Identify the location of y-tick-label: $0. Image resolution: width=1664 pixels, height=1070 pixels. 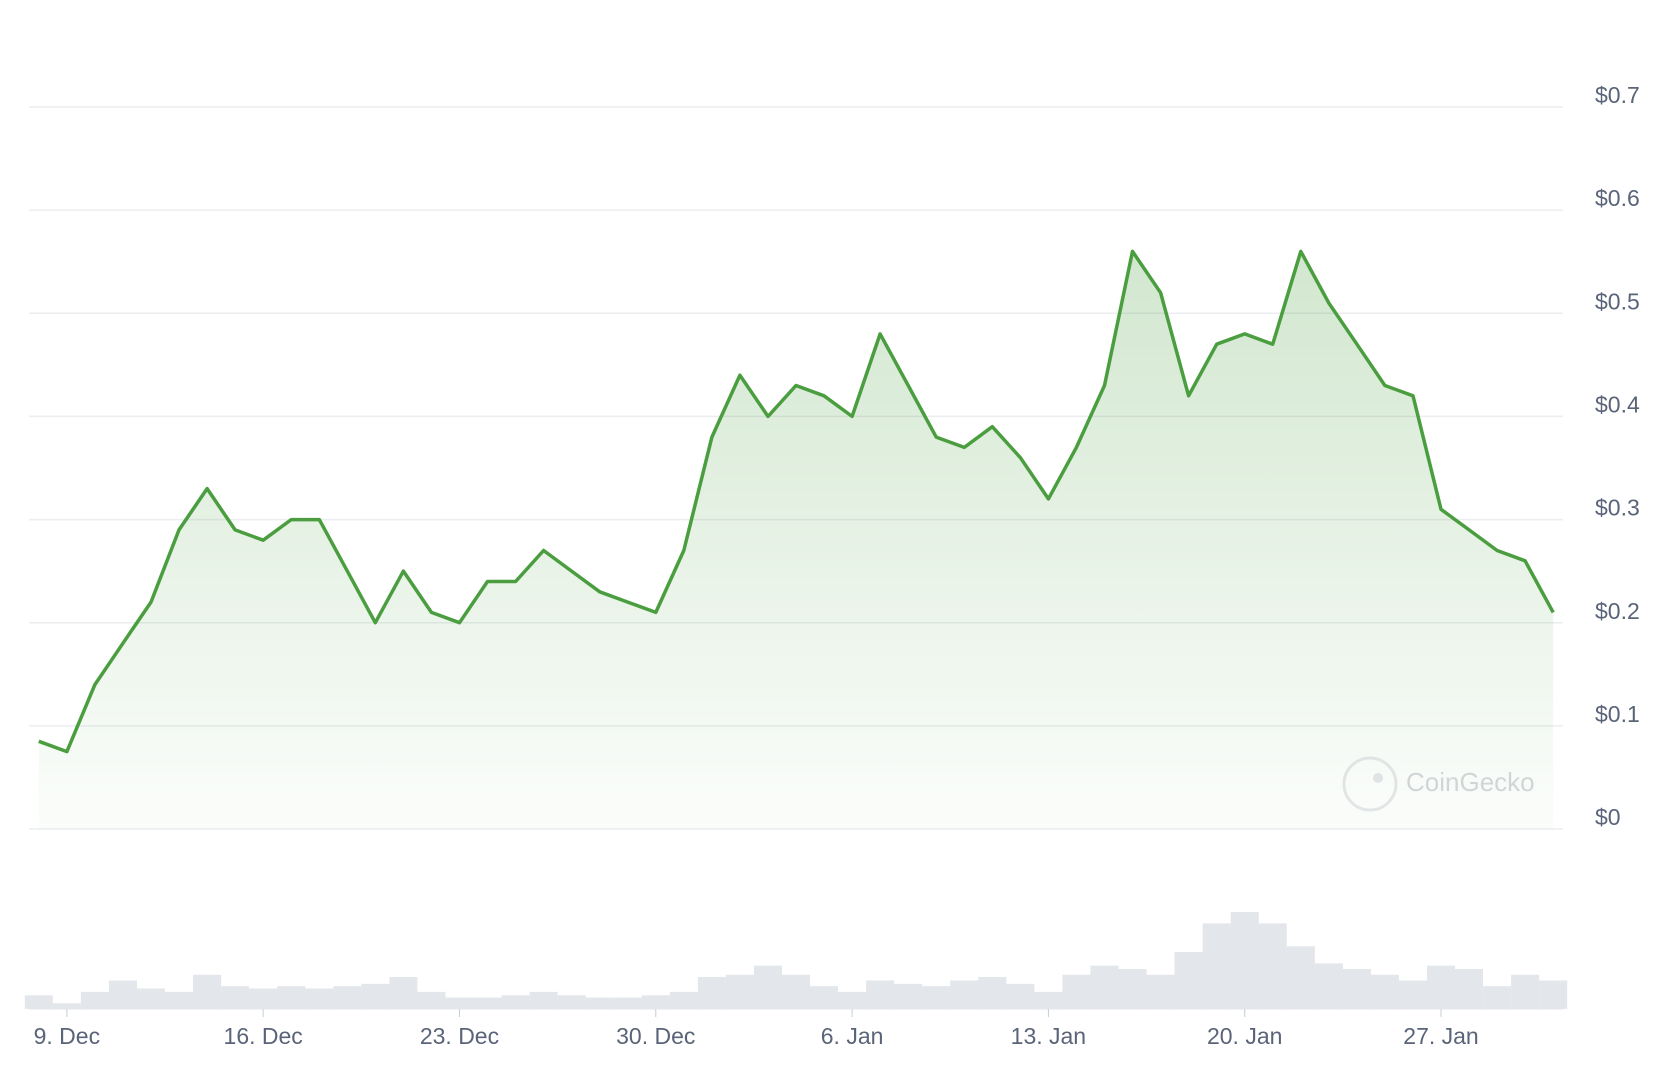
(1608, 817).